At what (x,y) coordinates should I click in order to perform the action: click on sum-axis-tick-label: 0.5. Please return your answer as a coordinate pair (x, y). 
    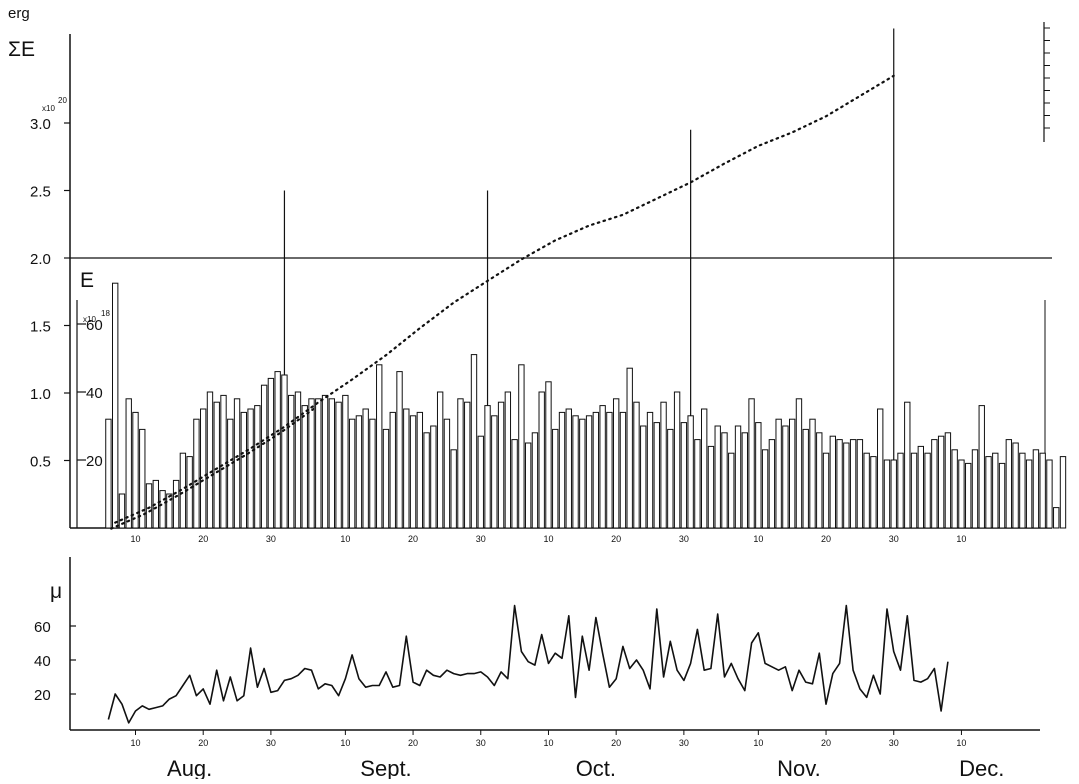
    Looking at the image, I should click on (40, 462).